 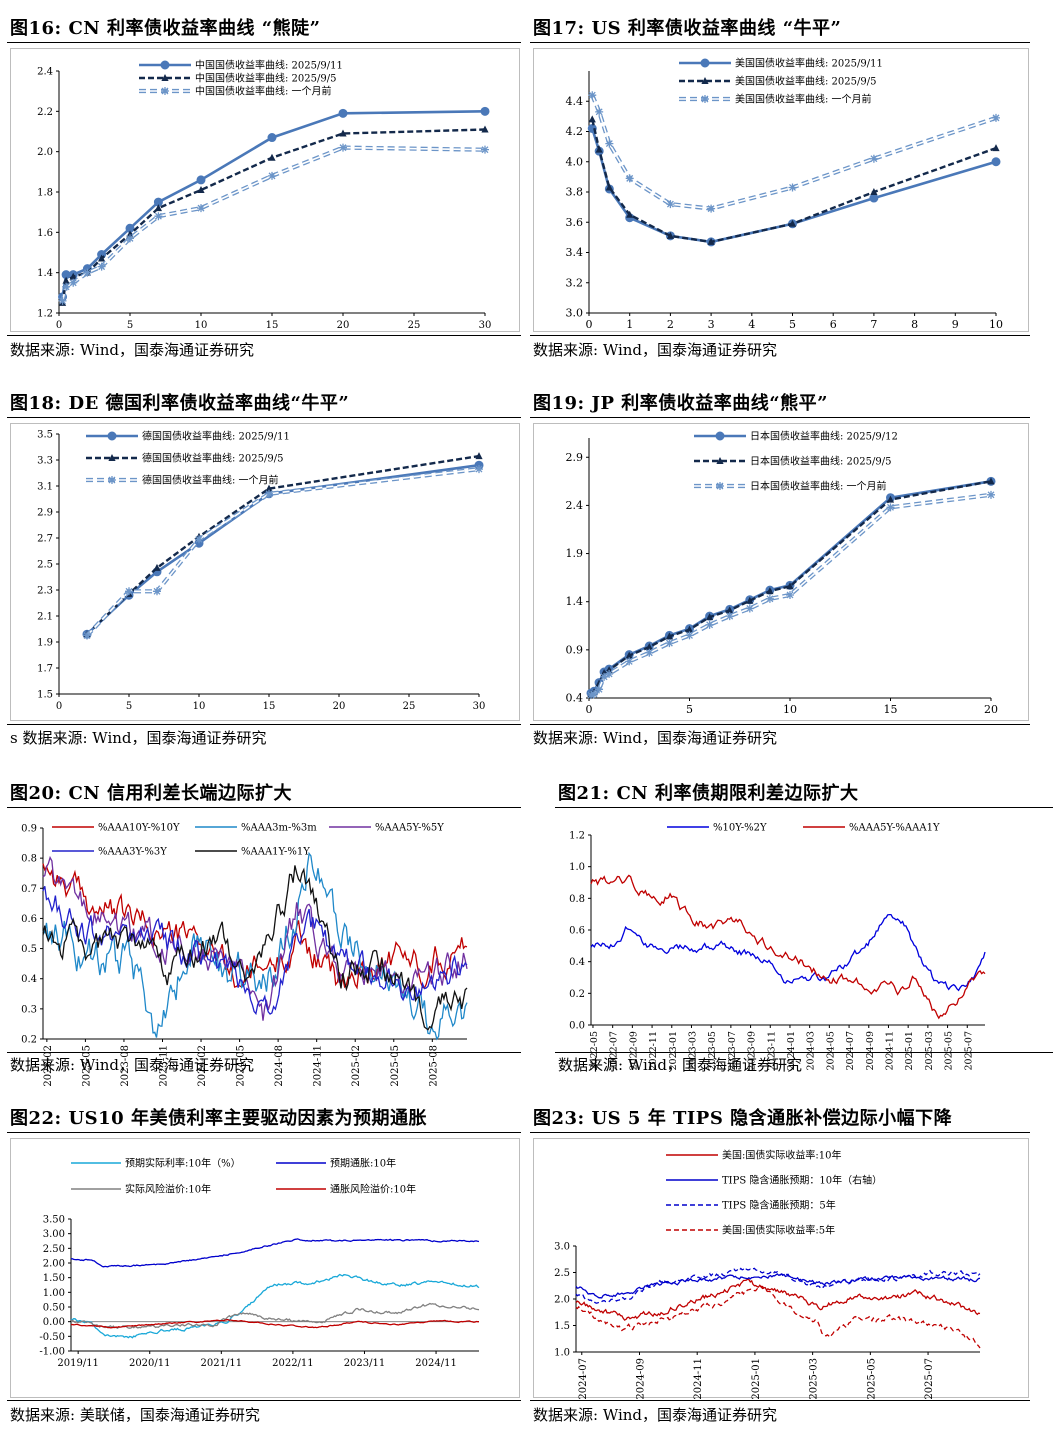 I want to click on legend-label: 日本国债收益率曲线: 2025/9/5, so click(x=820, y=461).